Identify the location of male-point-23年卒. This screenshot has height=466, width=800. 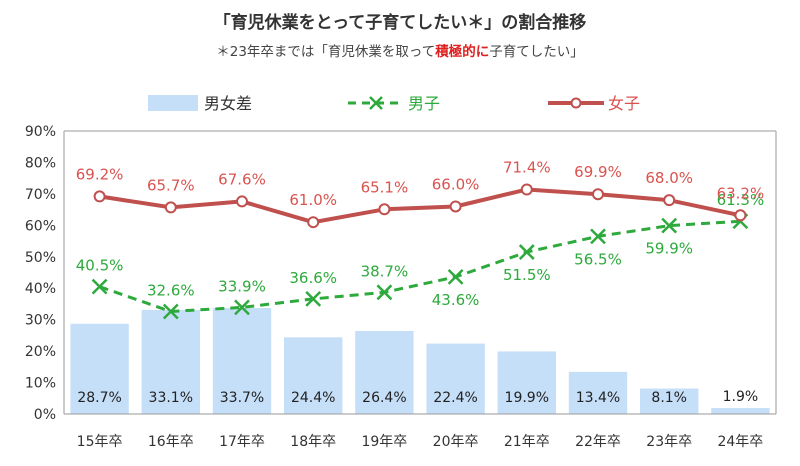
(669, 225).